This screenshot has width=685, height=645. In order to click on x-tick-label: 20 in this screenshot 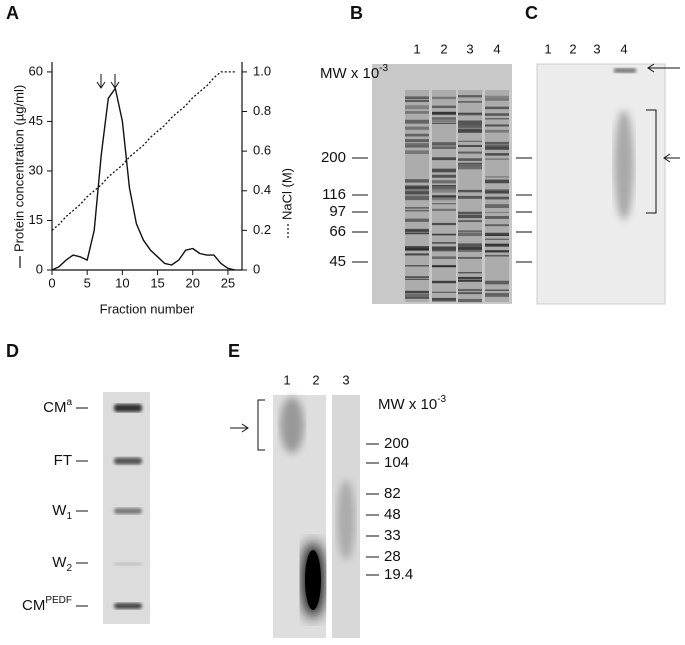, I will do `click(193, 282)`.